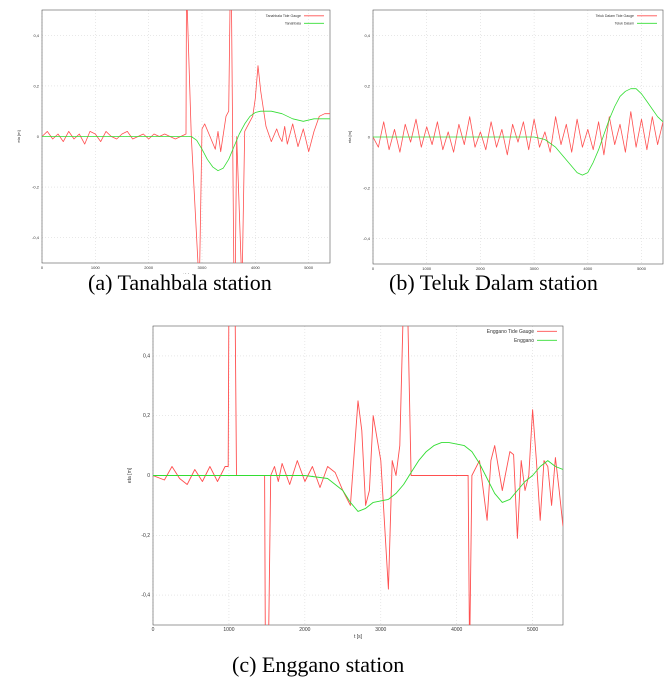 The width and height of the screenshot is (666, 683). I want to click on series-group, so click(518, 132).